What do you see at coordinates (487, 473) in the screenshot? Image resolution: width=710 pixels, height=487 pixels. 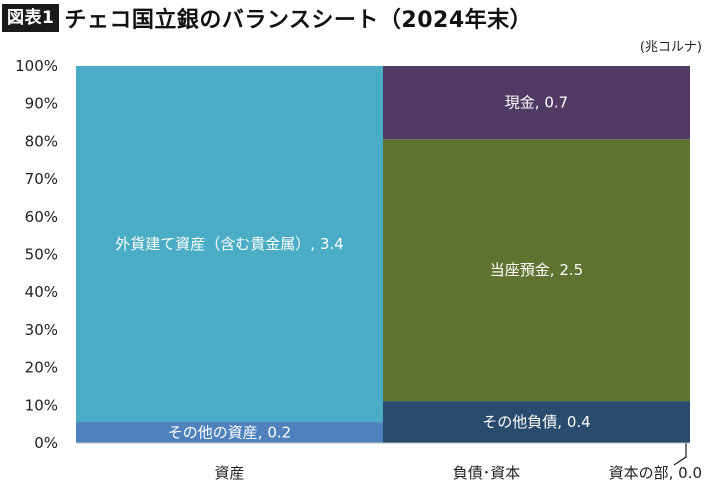 I see `category-label: 負債･資本` at bounding box center [487, 473].